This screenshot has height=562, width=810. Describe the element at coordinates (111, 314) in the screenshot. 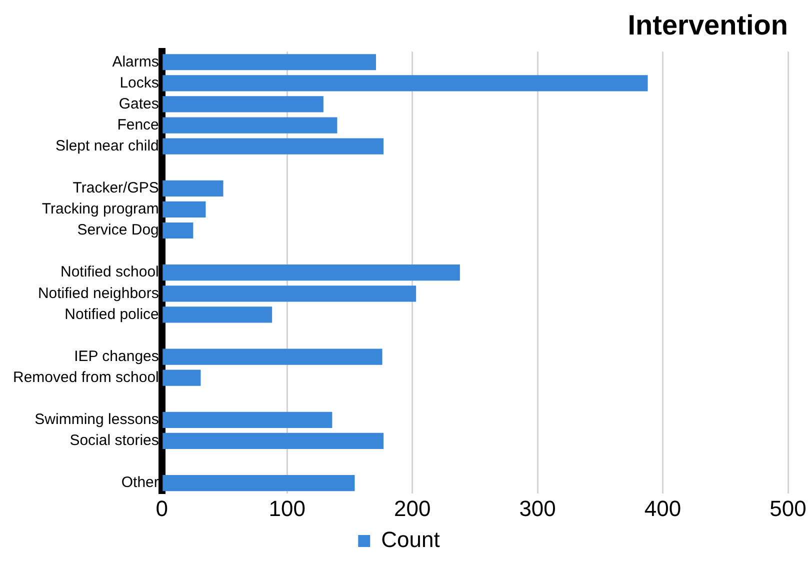

I see `y-tick-label: Notified police` at that location.